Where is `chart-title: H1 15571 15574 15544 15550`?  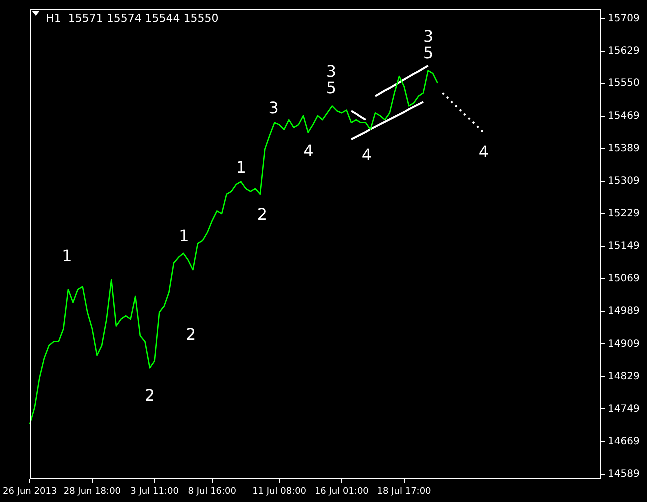
chart-title: H1 15571 15574 15544 15550 is located at coordinates (132, 18).